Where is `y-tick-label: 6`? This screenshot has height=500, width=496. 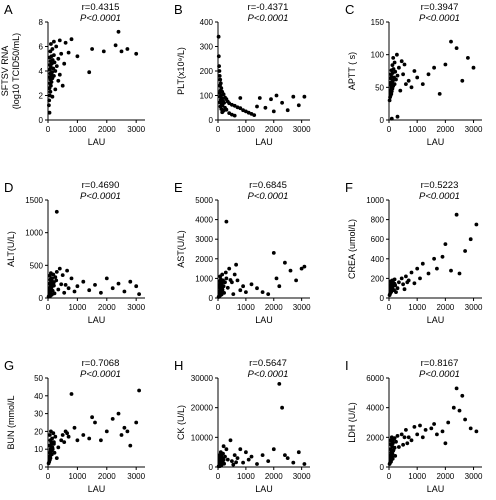
y-tick-label: 6 is located at coordinates (41, 47).